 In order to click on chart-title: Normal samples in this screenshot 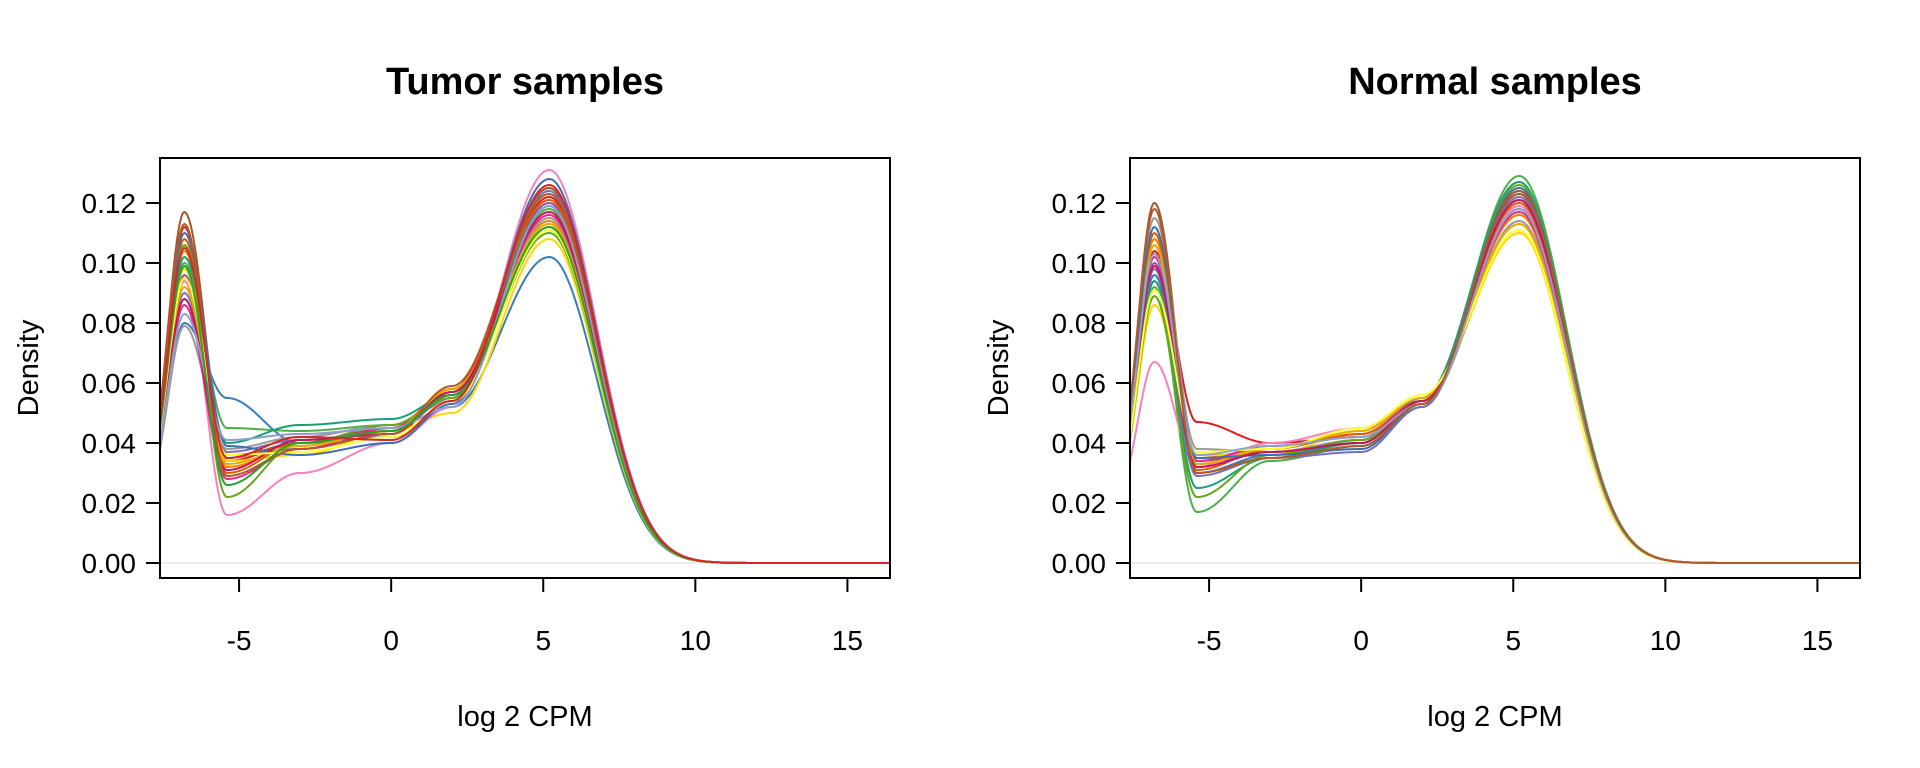, I will do `click(1495, 82)`.